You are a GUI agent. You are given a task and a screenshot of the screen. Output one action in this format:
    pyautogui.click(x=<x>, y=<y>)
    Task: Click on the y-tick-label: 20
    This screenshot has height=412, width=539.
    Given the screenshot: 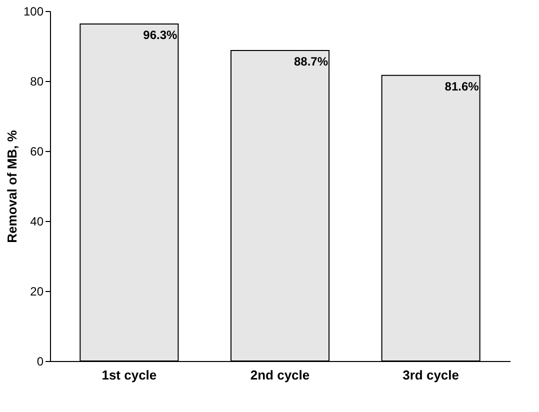 What is the action you would take?
    pyautogui.click(x=37, y=291)
    